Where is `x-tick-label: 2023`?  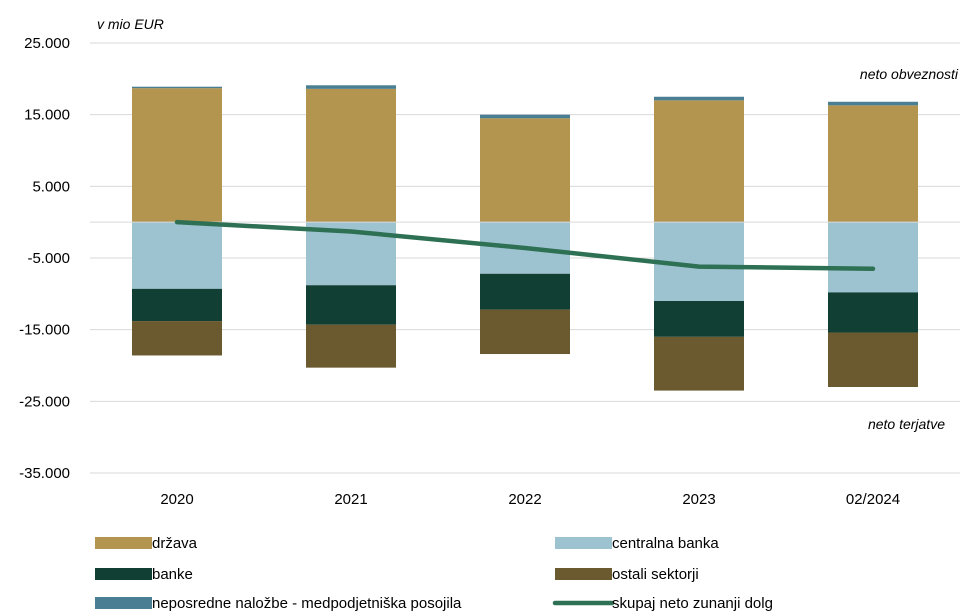
x-tick-label: 2023 is located at coordinates (698, 499).